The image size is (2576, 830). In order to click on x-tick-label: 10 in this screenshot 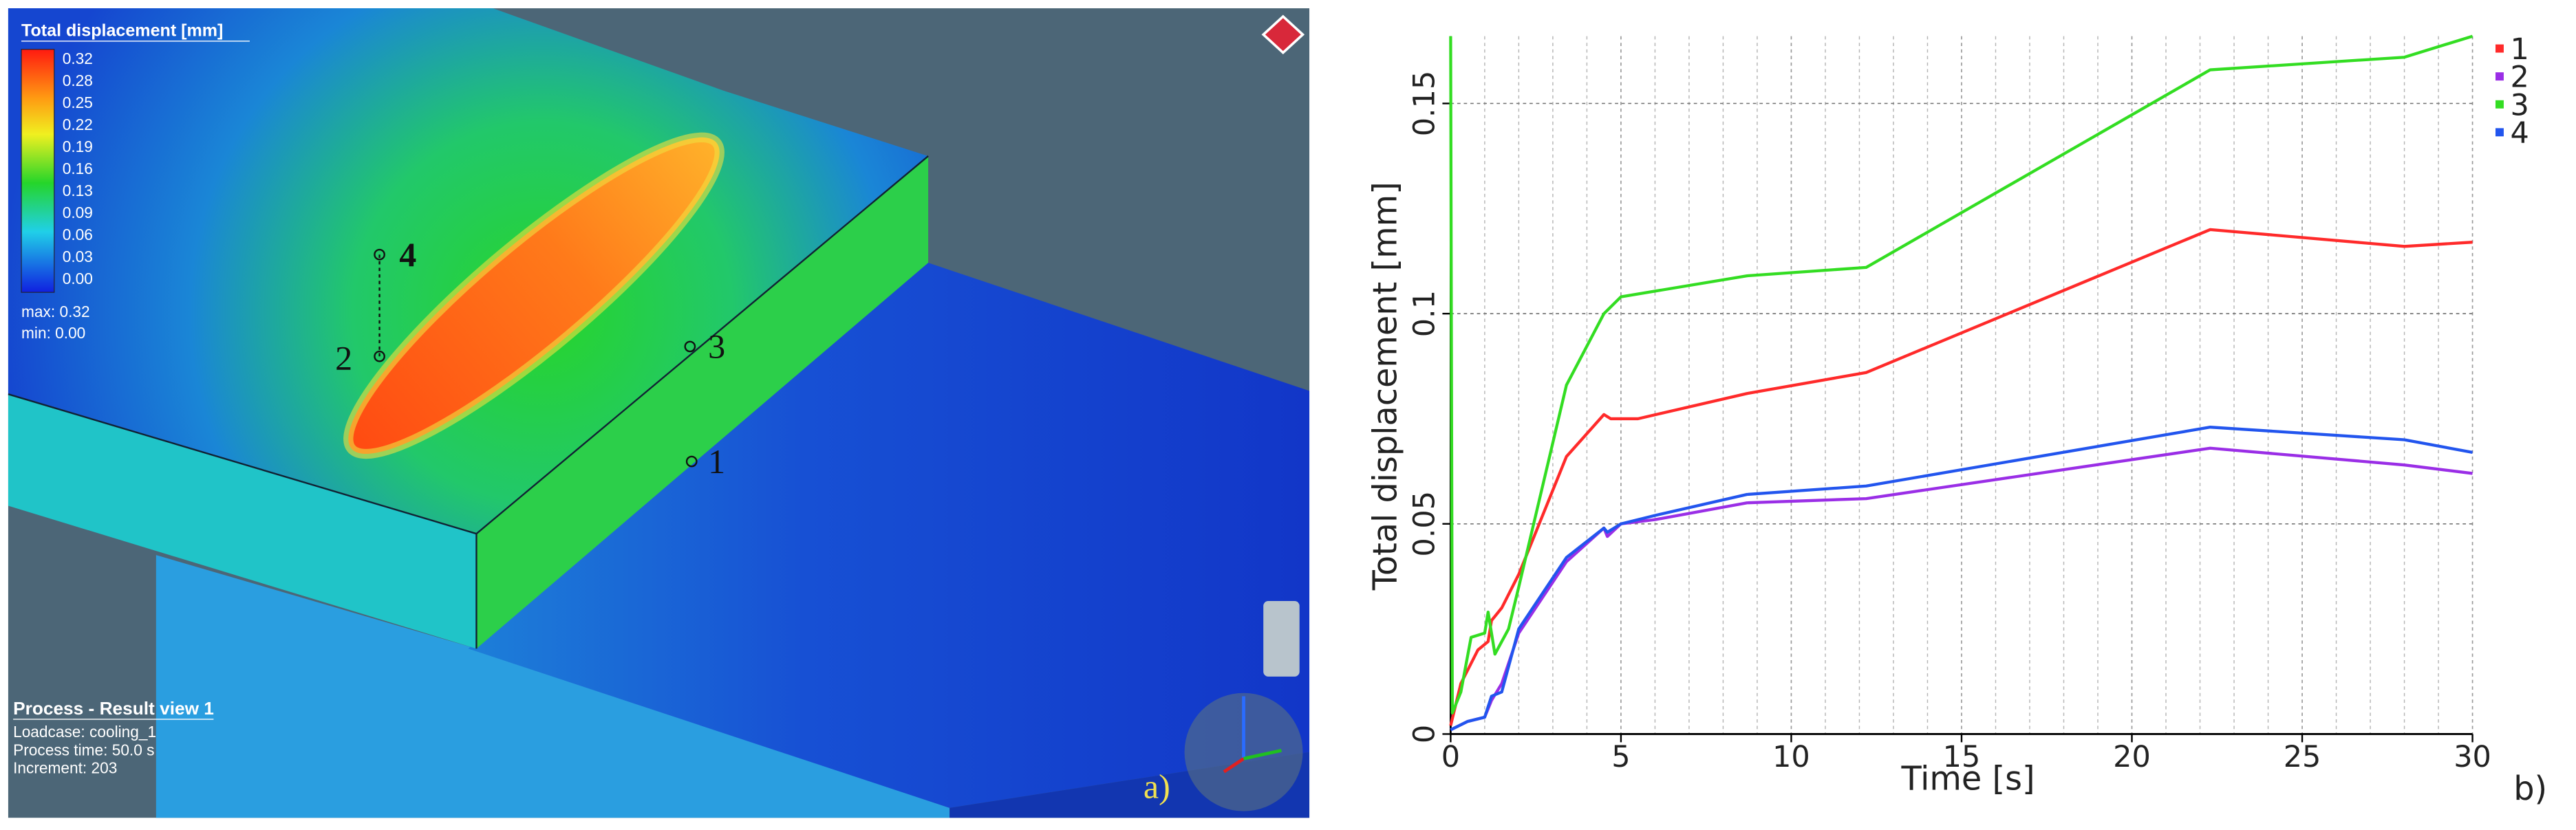, I will do `click(1791, 757)`.